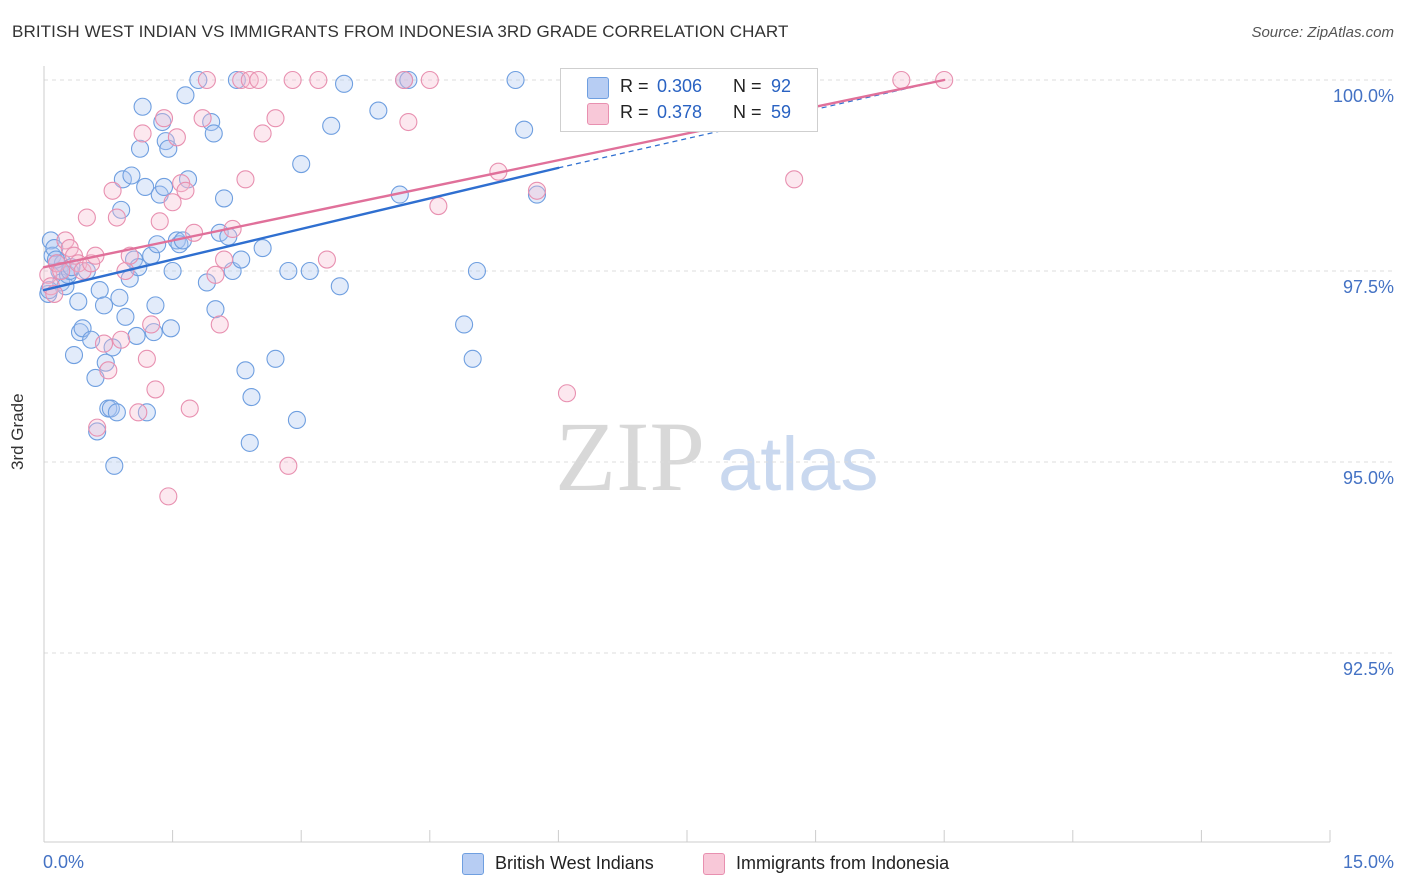 The height and width of the screenshot is (892, 1406). Describe the element at coordinates (574, 863) in the screenshot. I see `legend-series-name: British West Indians` at that location.